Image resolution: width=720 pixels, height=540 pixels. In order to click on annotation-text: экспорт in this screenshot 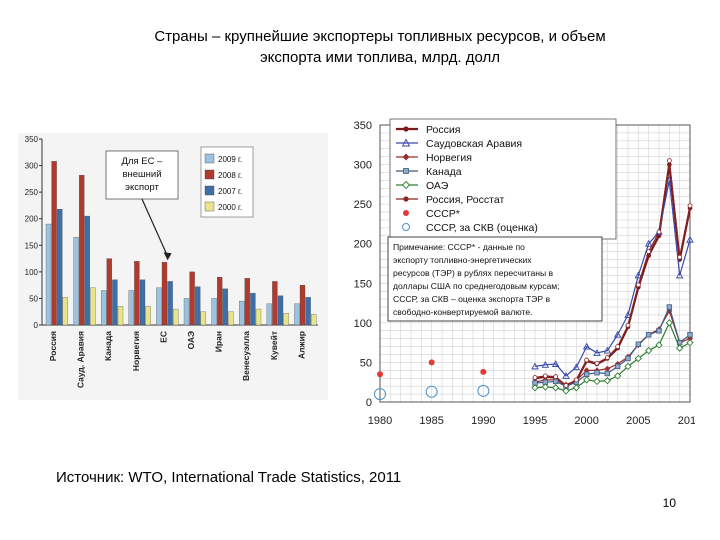, I will do `click(142, 187)`.